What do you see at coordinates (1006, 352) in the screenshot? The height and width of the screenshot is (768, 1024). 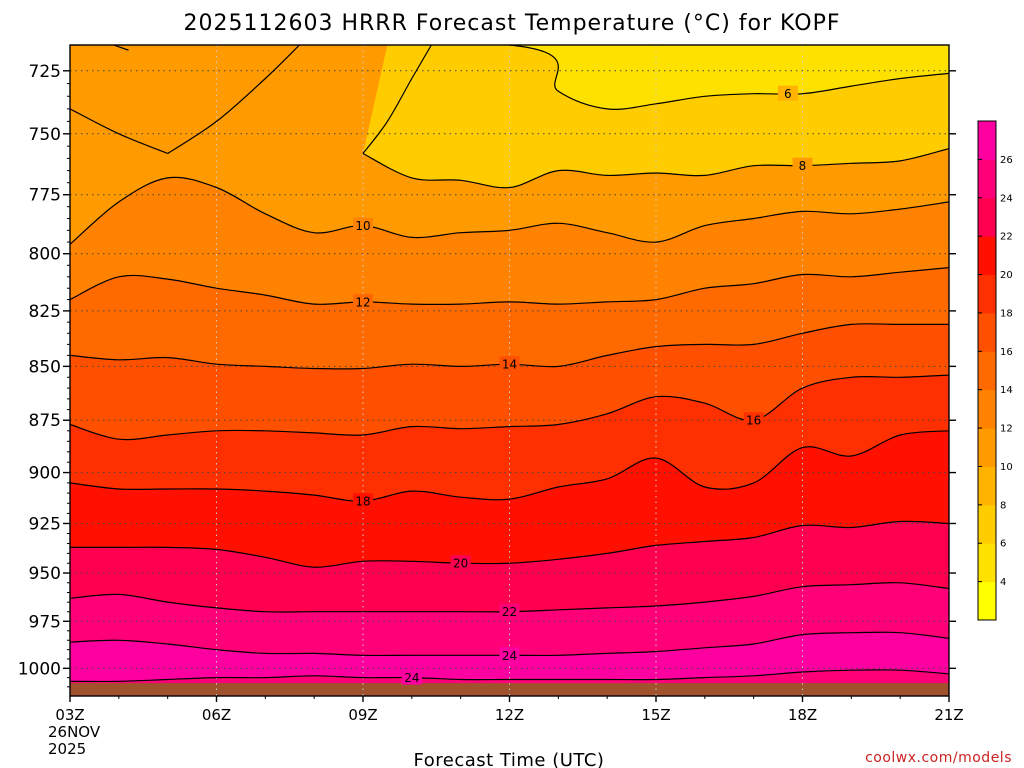 I see `colorbar-tick-label: 16` at bounding box center [1006, 352].